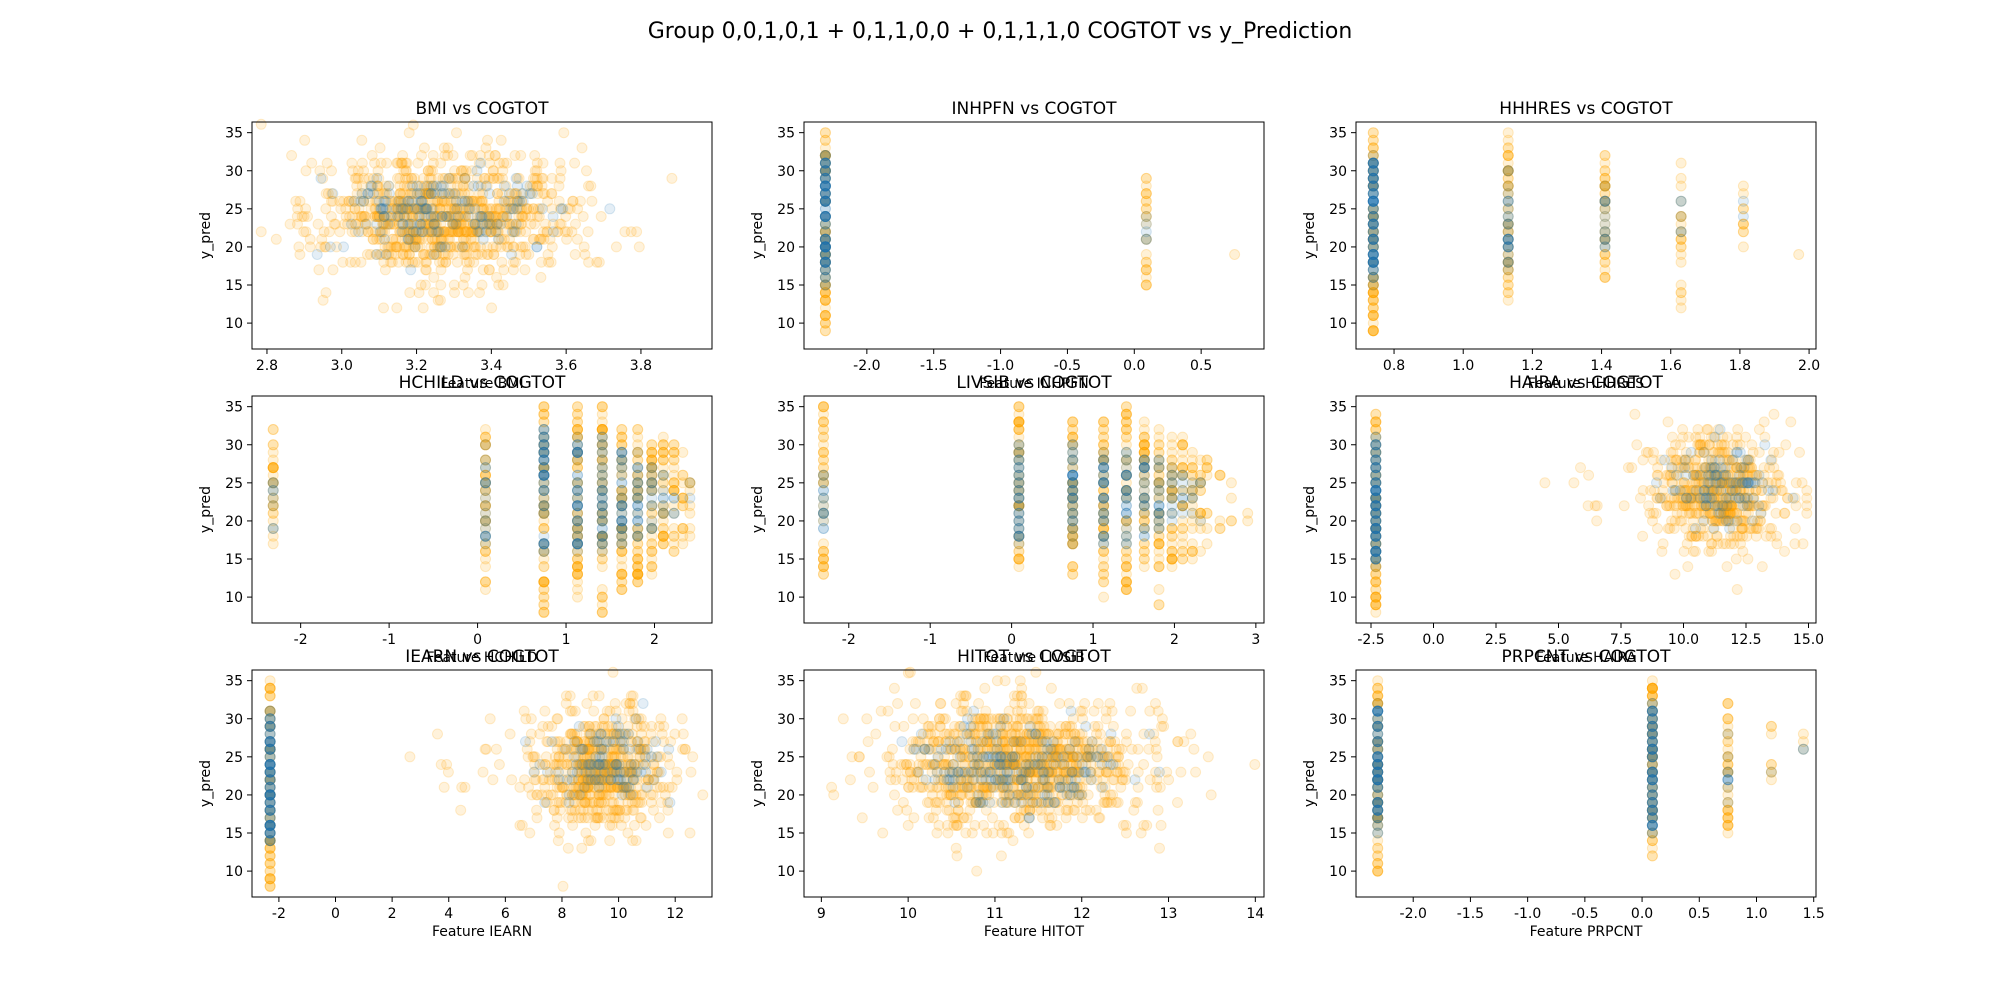 This screenshot has width=2000, height=1000. I want to click on x-tick-label: -1.5, so click(933, 366).